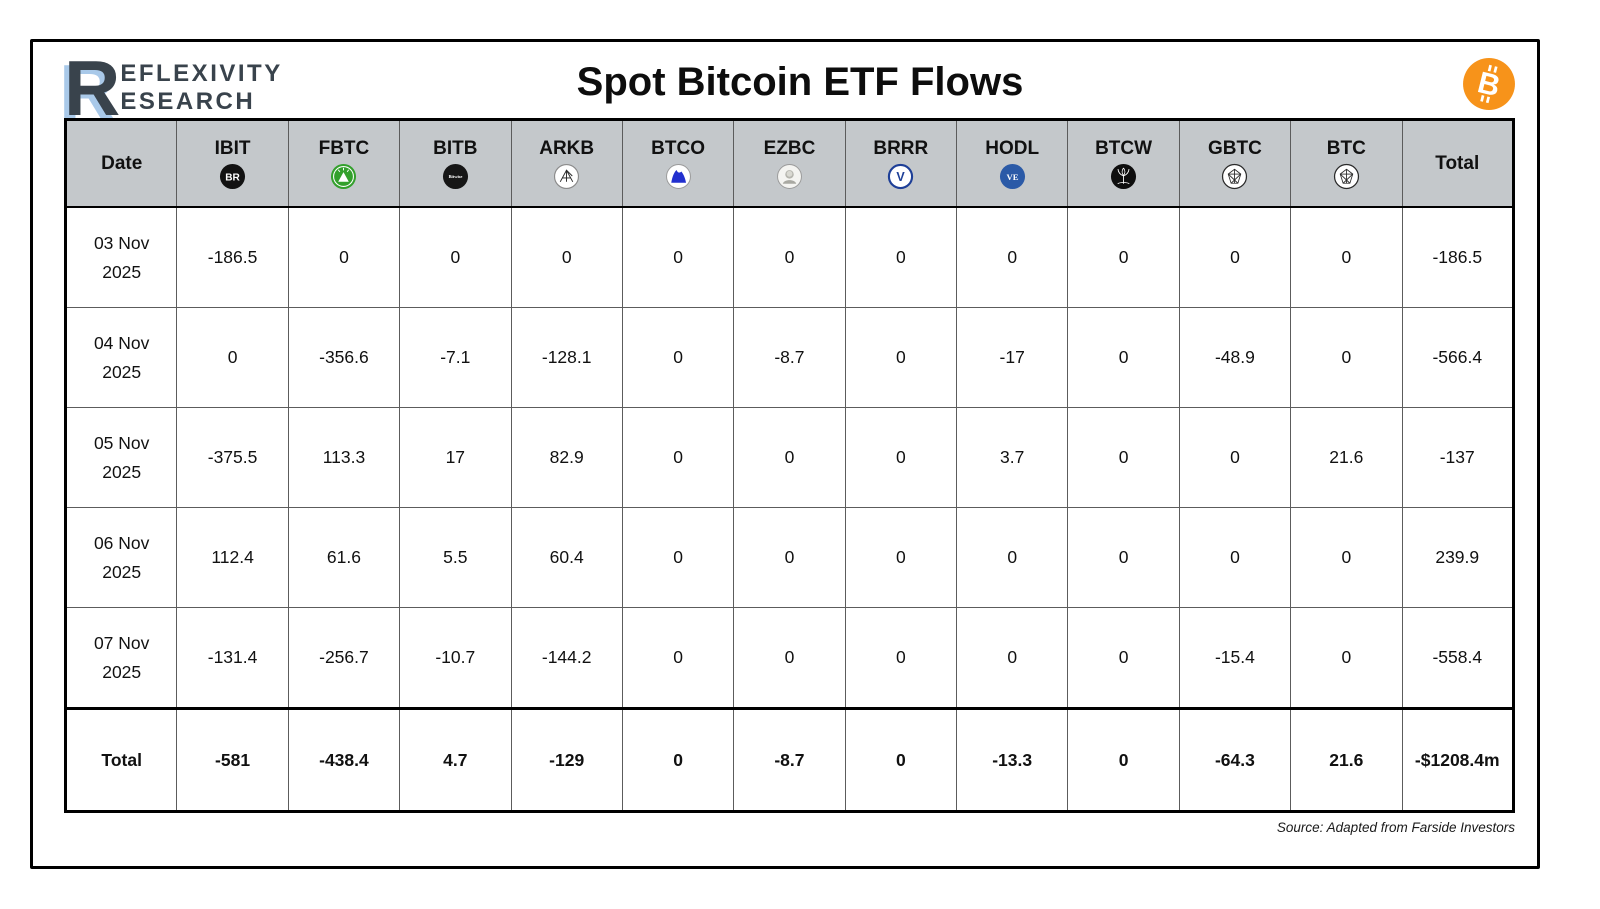 This screenshot has width=1600, height=909. I want to click on total-flow-cell: -13.3, so click(1012, 759).